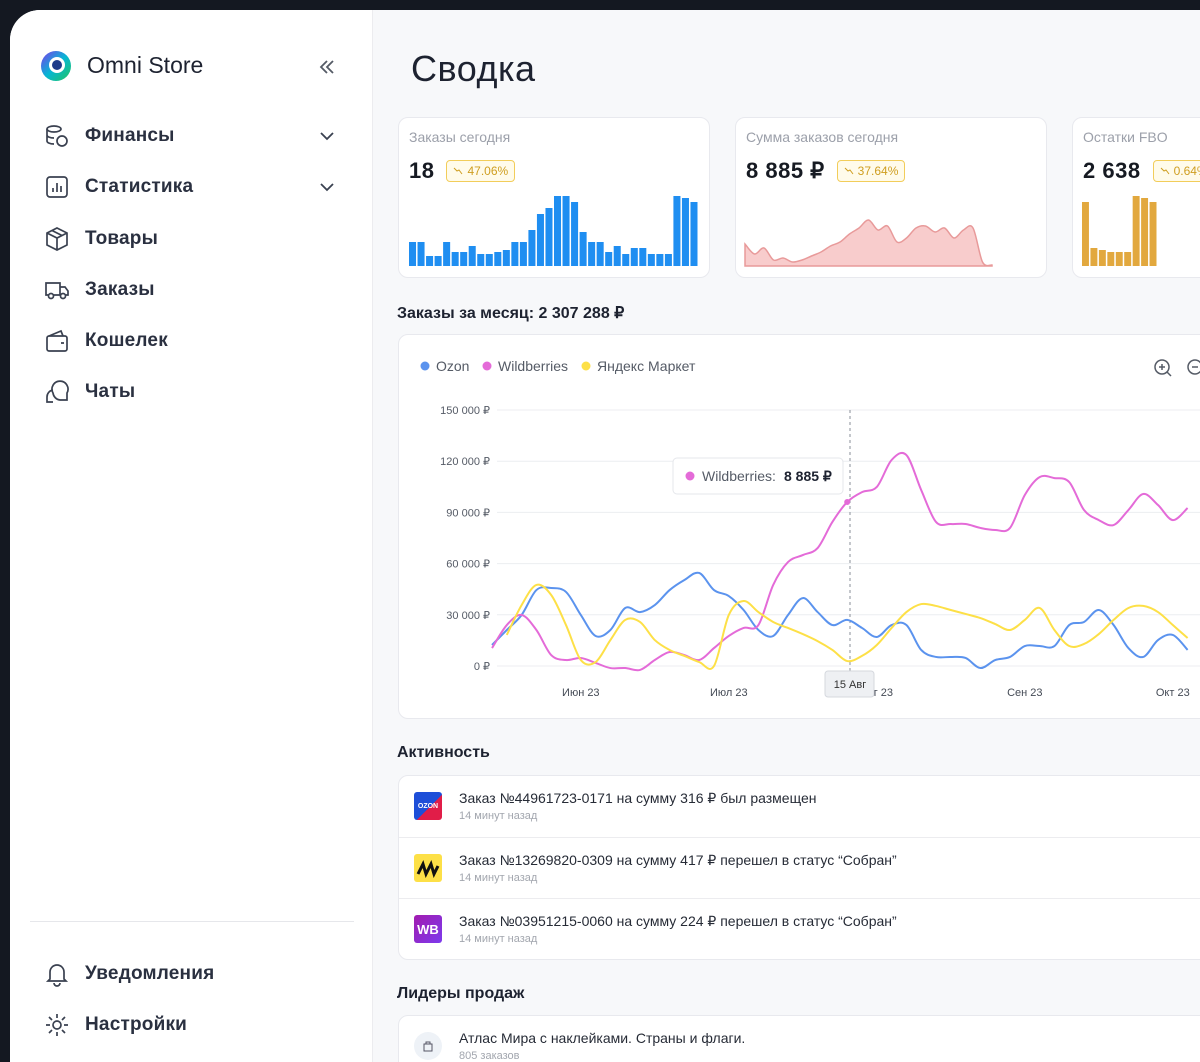 The image size is (1200, 1062). I want to click on nav-label: Товары, so click(122, 238).